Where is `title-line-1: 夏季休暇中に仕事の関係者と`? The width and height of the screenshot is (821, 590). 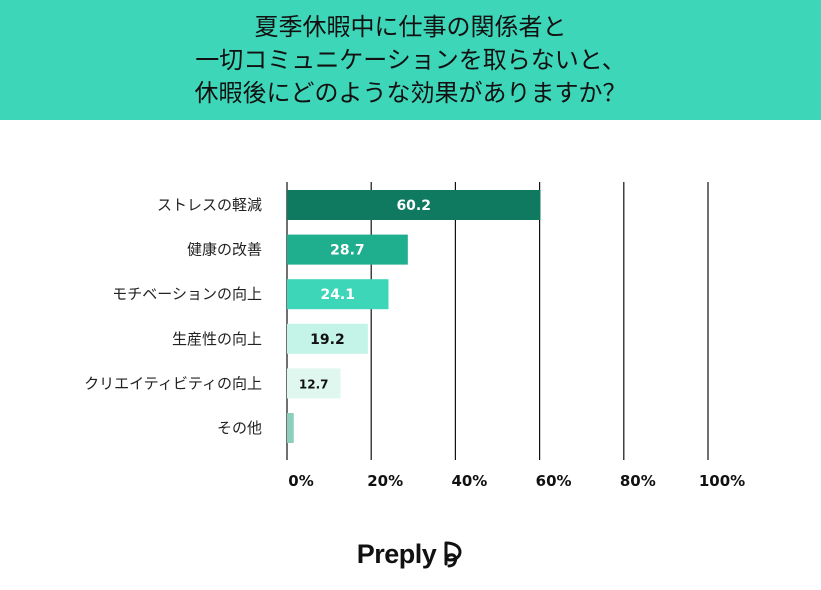
title-line-1: 夏季休暇中に仕事の関係者と is located at coordinates (410, 26).